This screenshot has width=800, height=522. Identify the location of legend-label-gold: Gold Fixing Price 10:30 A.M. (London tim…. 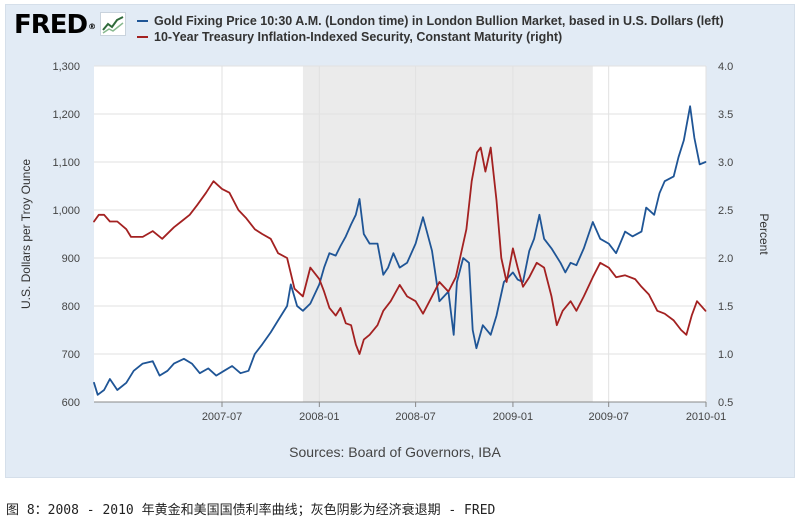
(439, 21).